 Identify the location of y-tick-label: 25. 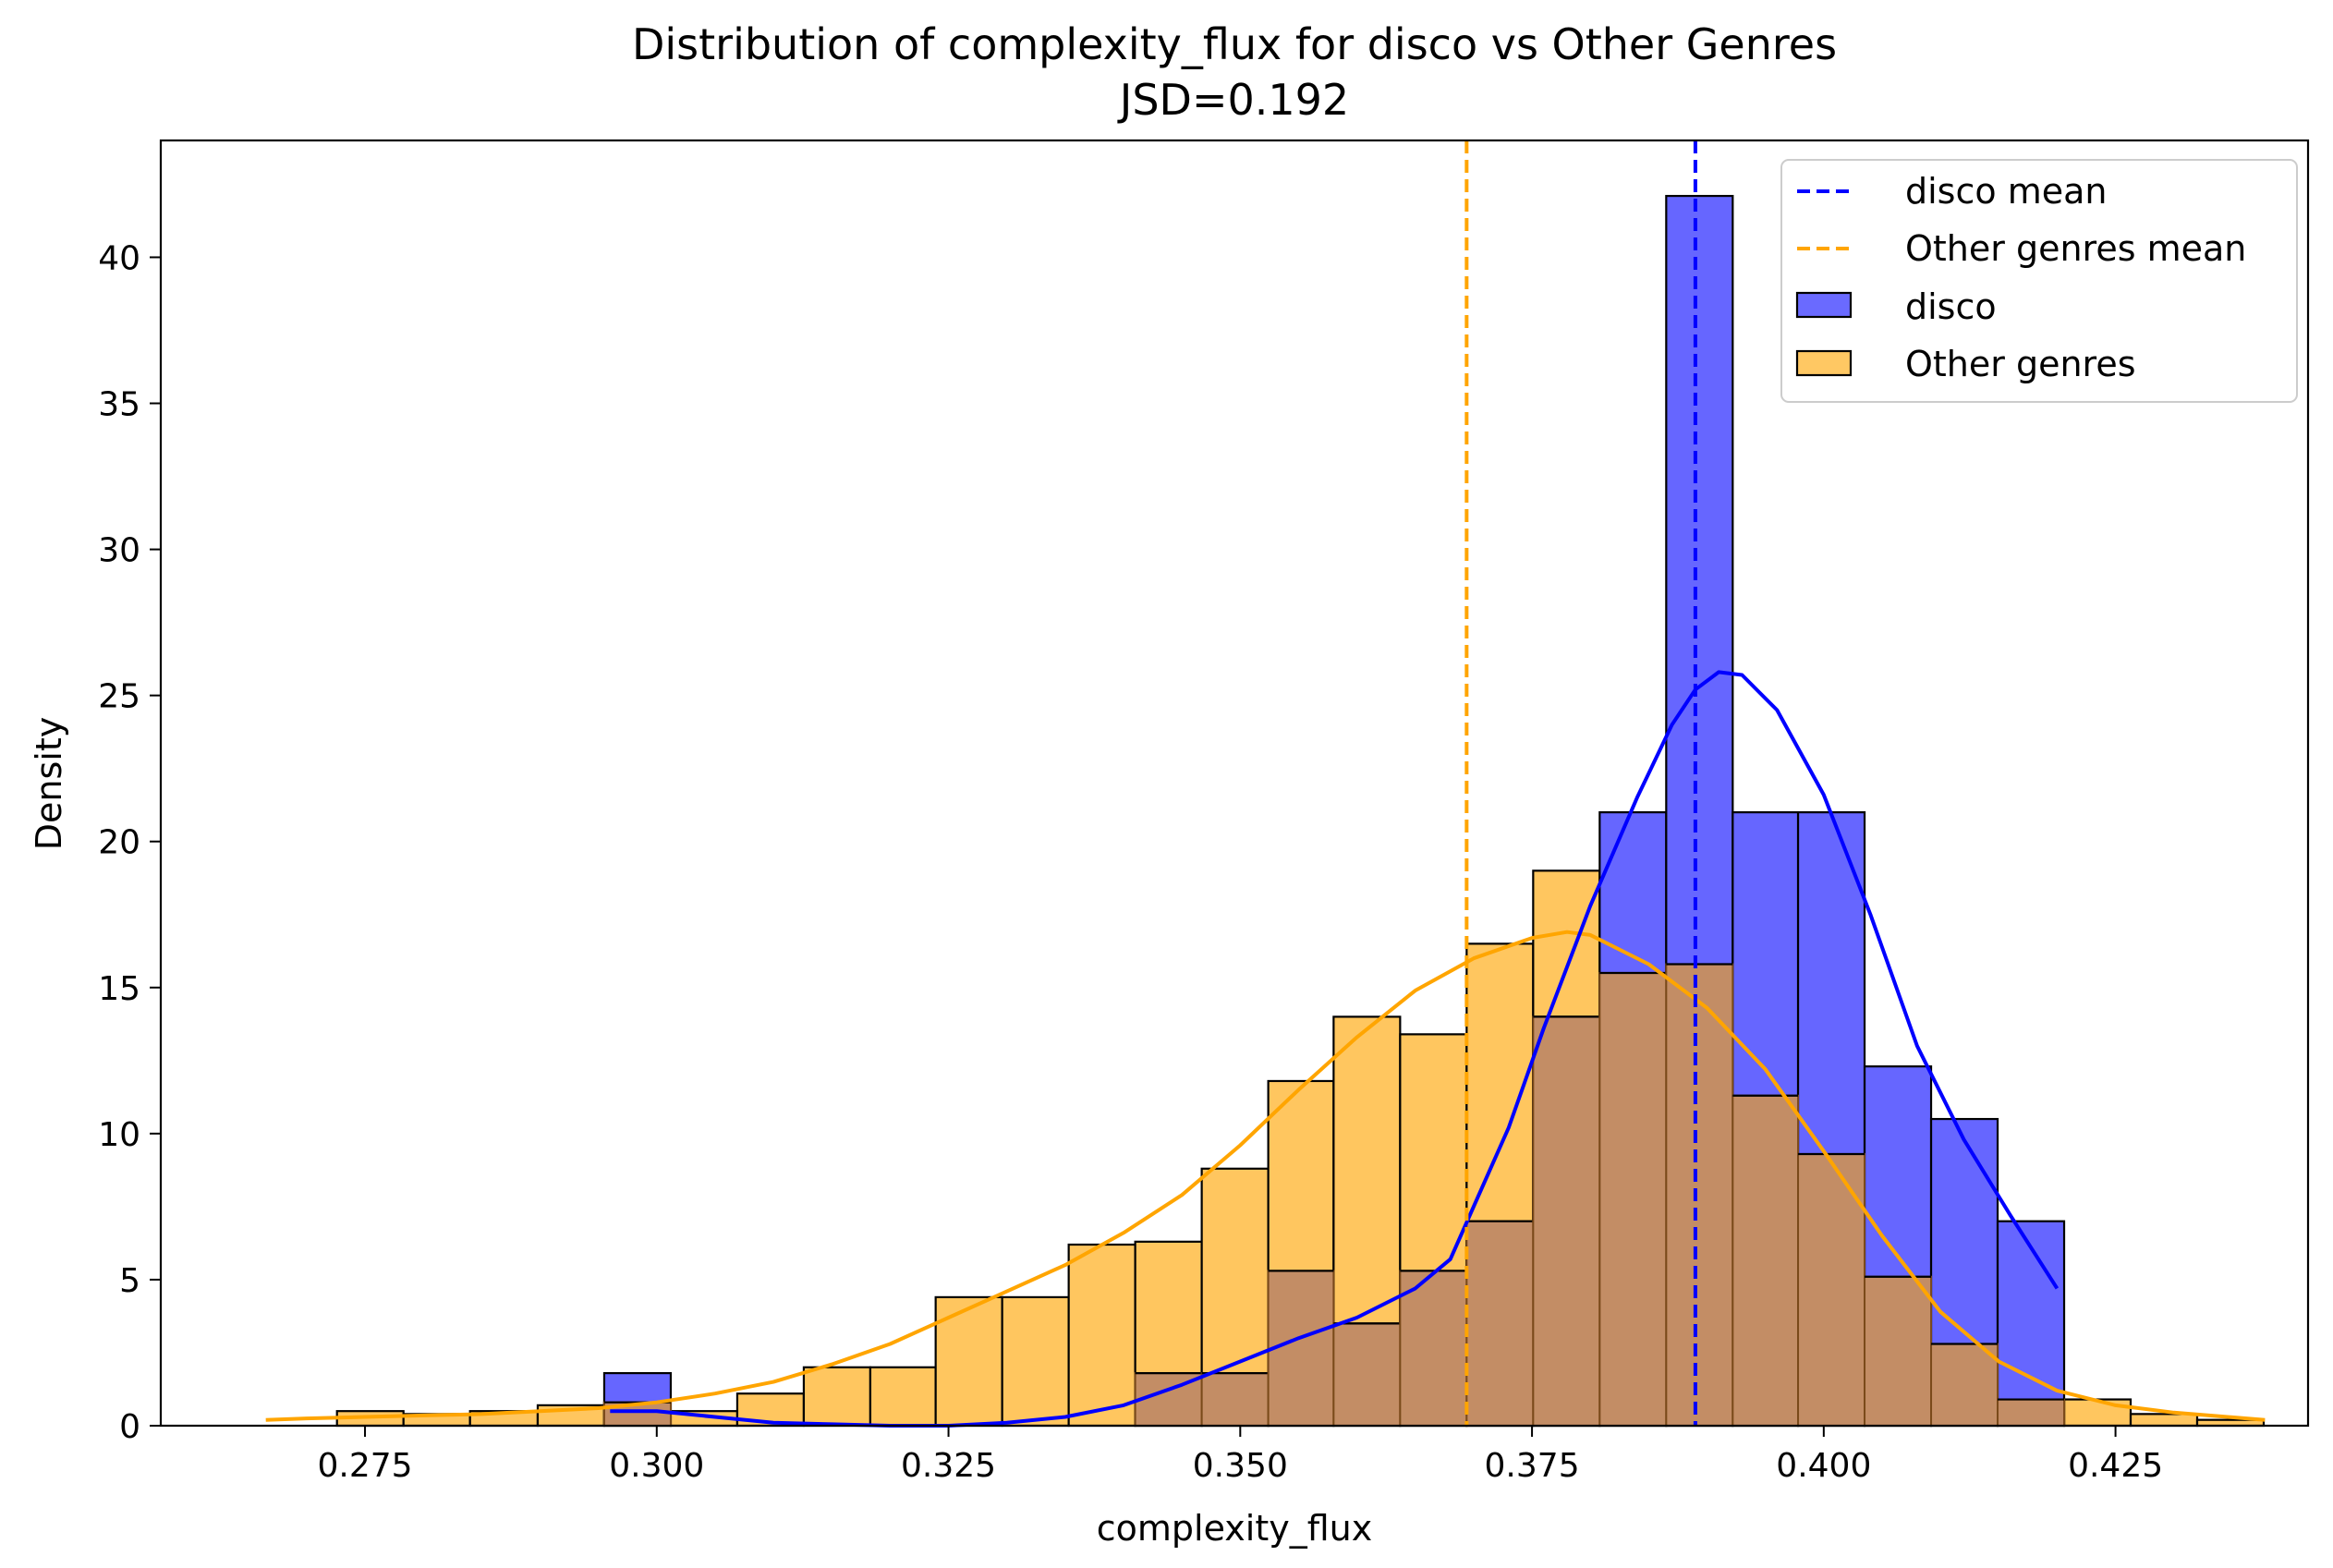
(119, 697).